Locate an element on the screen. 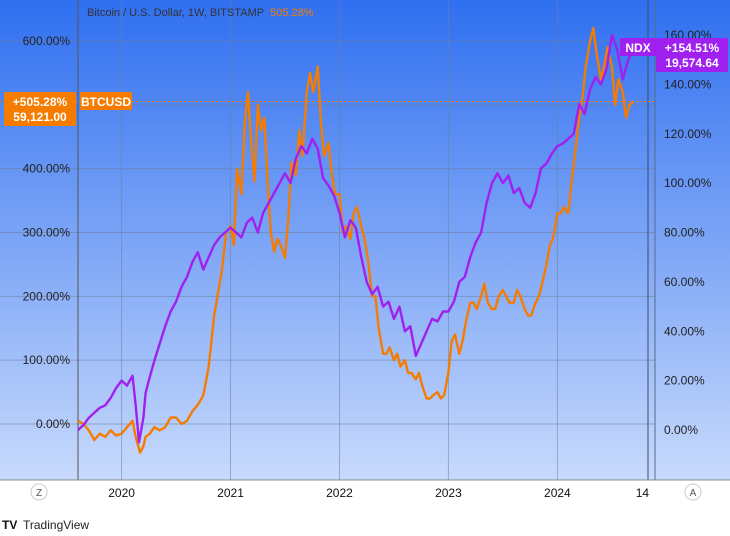 Image resolution: width=730 pixels, height=536 pixels. auto-scale-button: A is located at coordinates (693, 492).